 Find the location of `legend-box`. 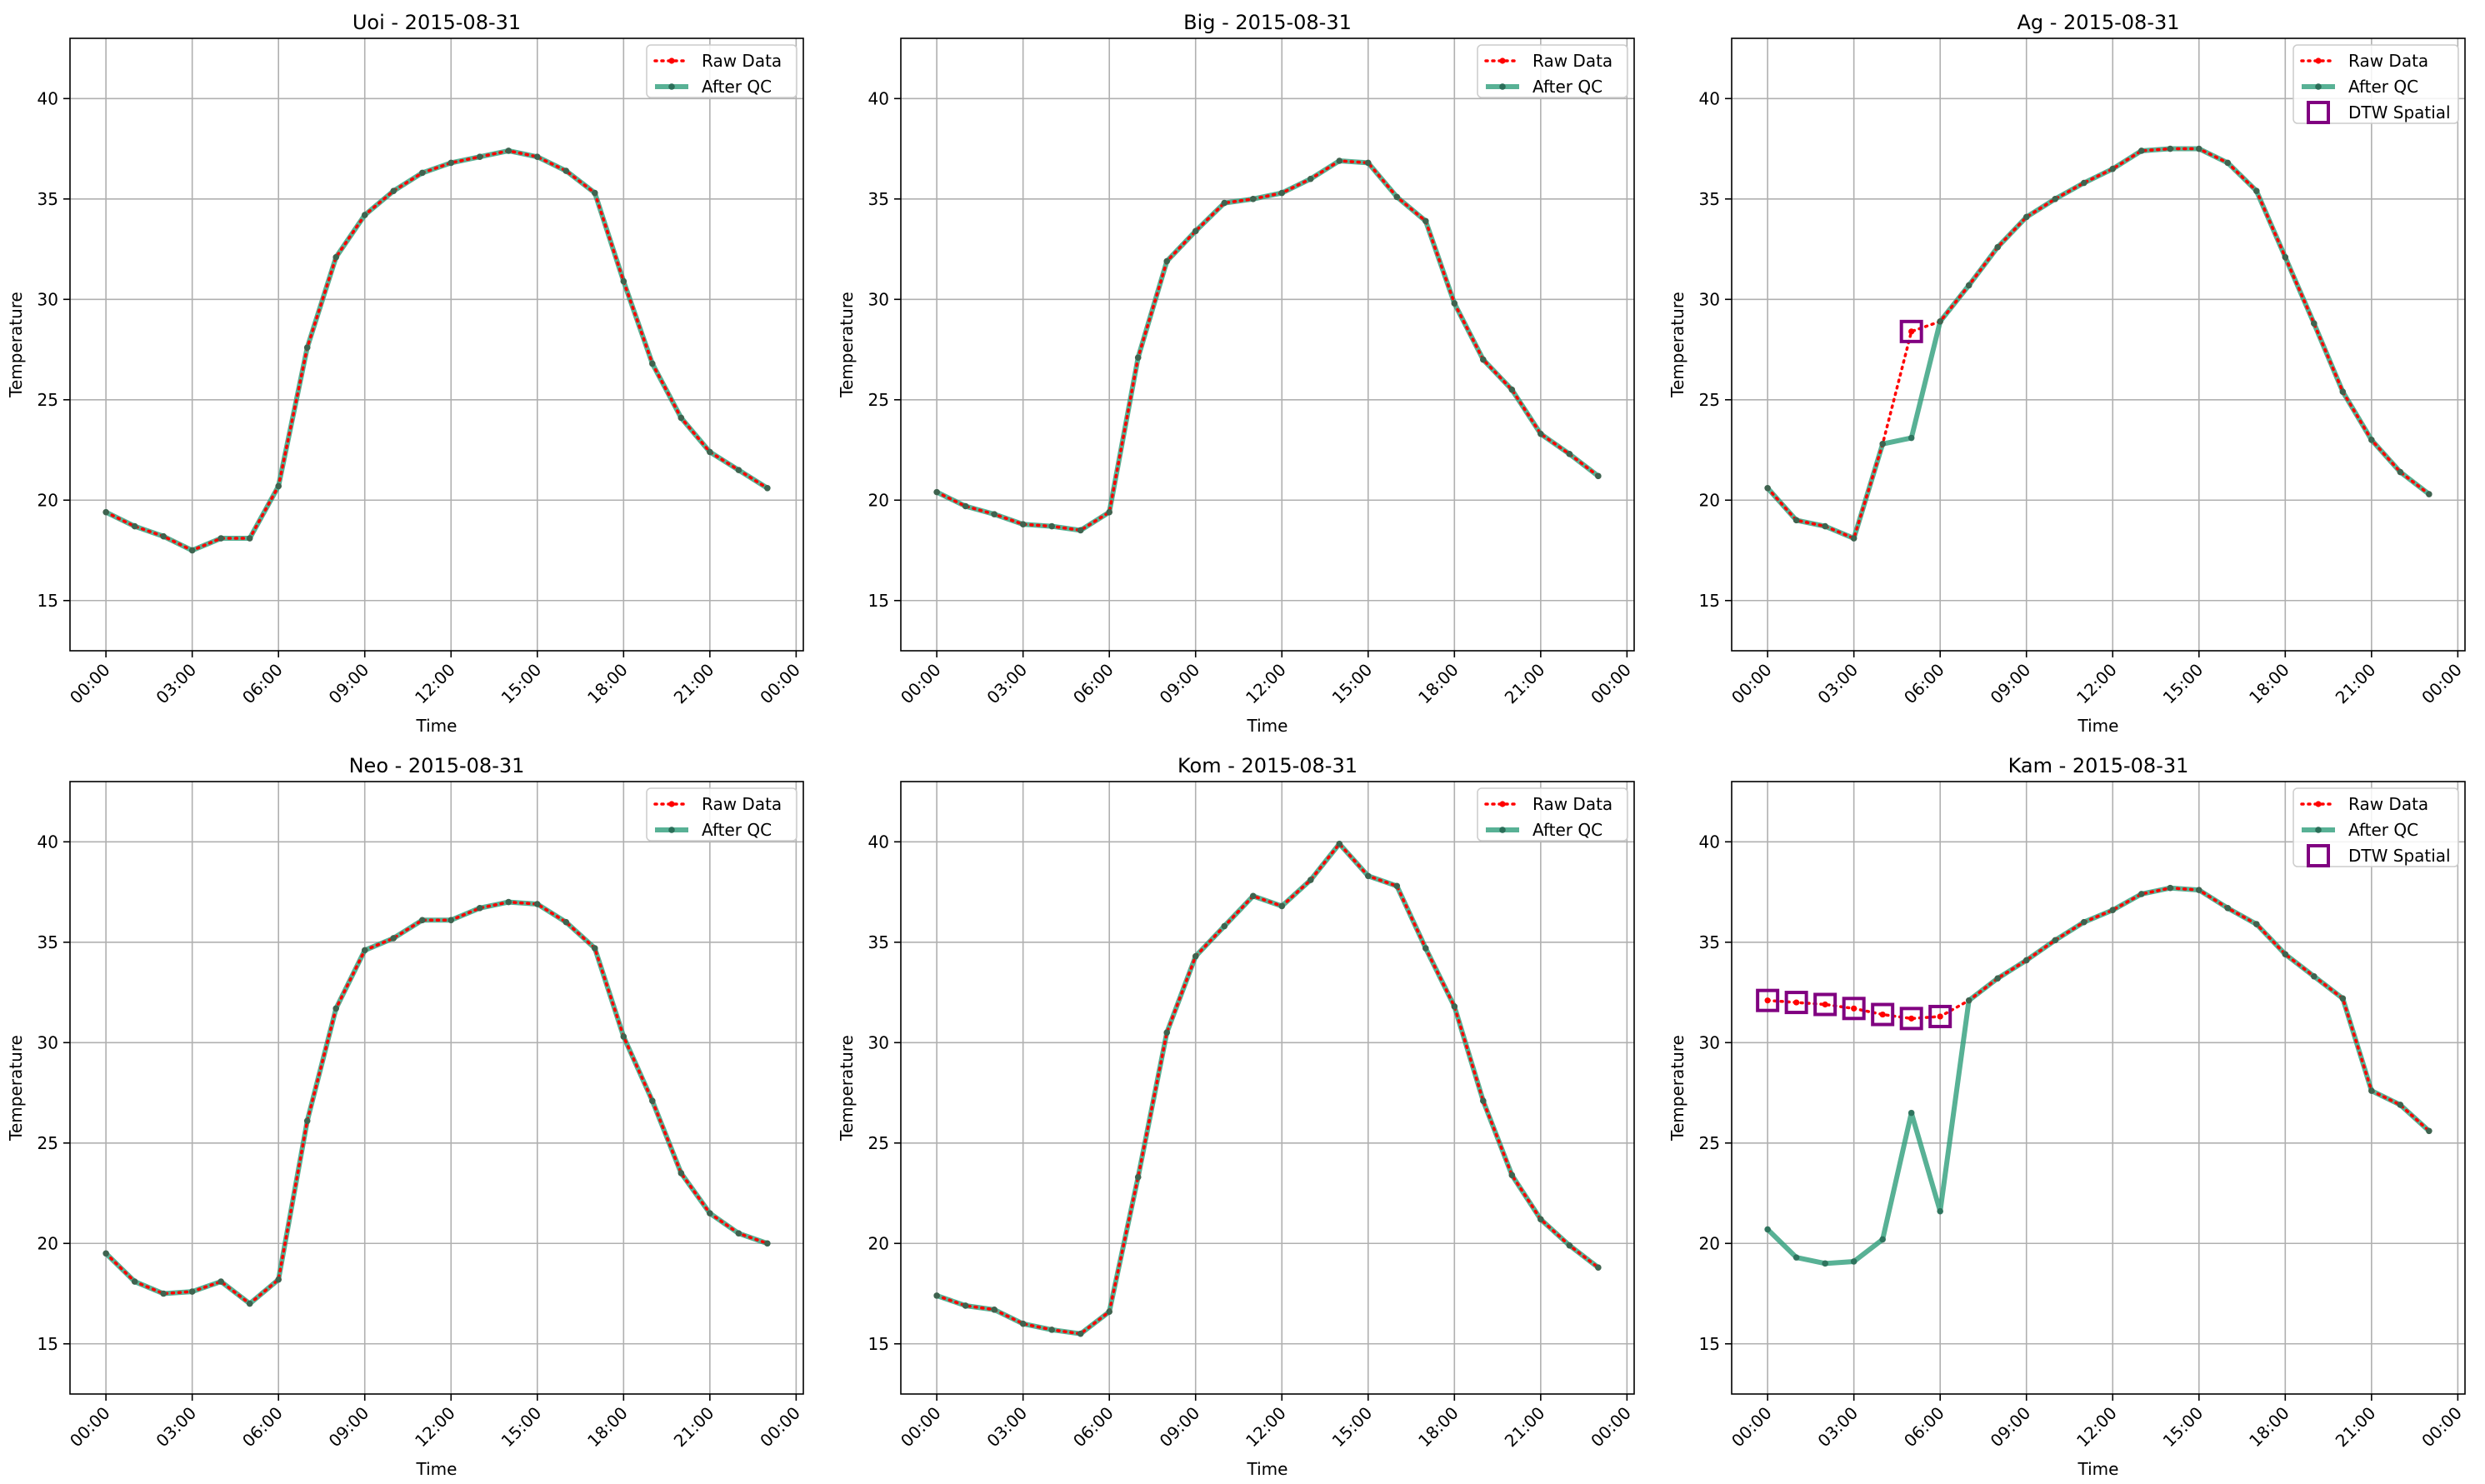

legend-box is located at coordinates (2375, 827).